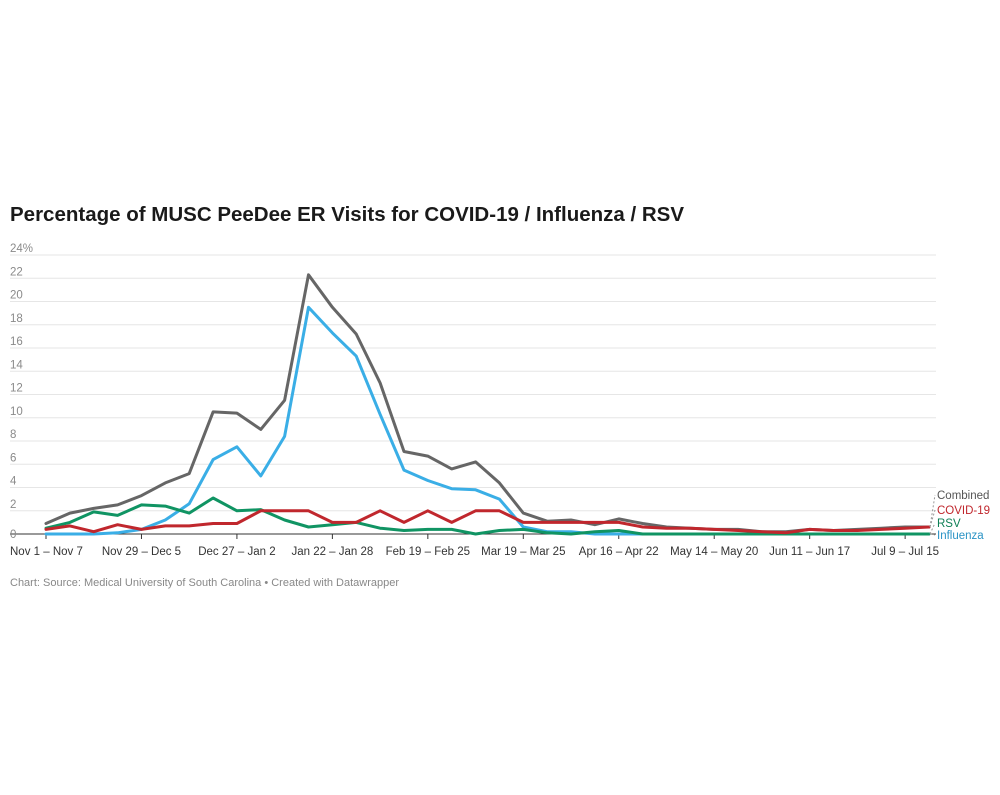  Describe the element at coordinates (809, 552) in the screenshot. I see `x-tick-label: Jun 11 – Jun 17` at that location.